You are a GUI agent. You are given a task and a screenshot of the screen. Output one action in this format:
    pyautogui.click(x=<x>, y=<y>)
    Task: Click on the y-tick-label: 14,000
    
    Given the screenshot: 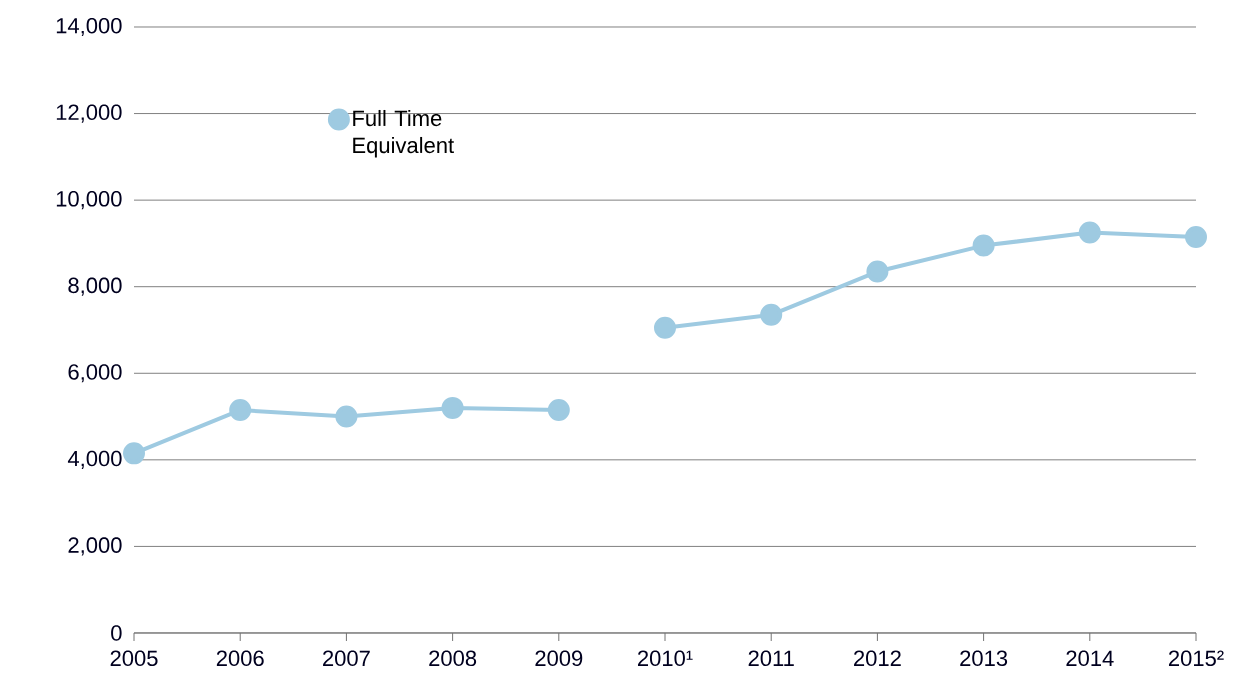 What is the action you would take?
    pyautogui.click(x=89, y=27)
    